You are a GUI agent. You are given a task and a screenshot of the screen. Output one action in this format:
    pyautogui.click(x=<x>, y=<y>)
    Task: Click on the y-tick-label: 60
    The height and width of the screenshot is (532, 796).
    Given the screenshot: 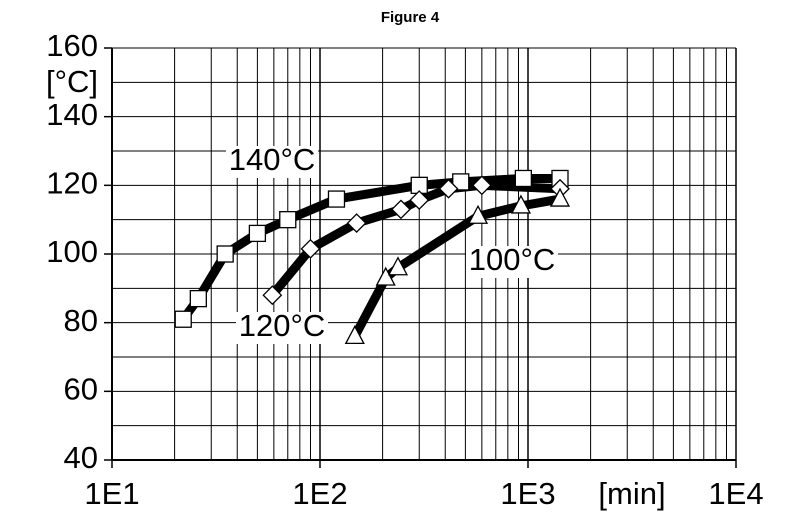 What is the action you would take?
    pyautogui.click(x=81, y=389)
    